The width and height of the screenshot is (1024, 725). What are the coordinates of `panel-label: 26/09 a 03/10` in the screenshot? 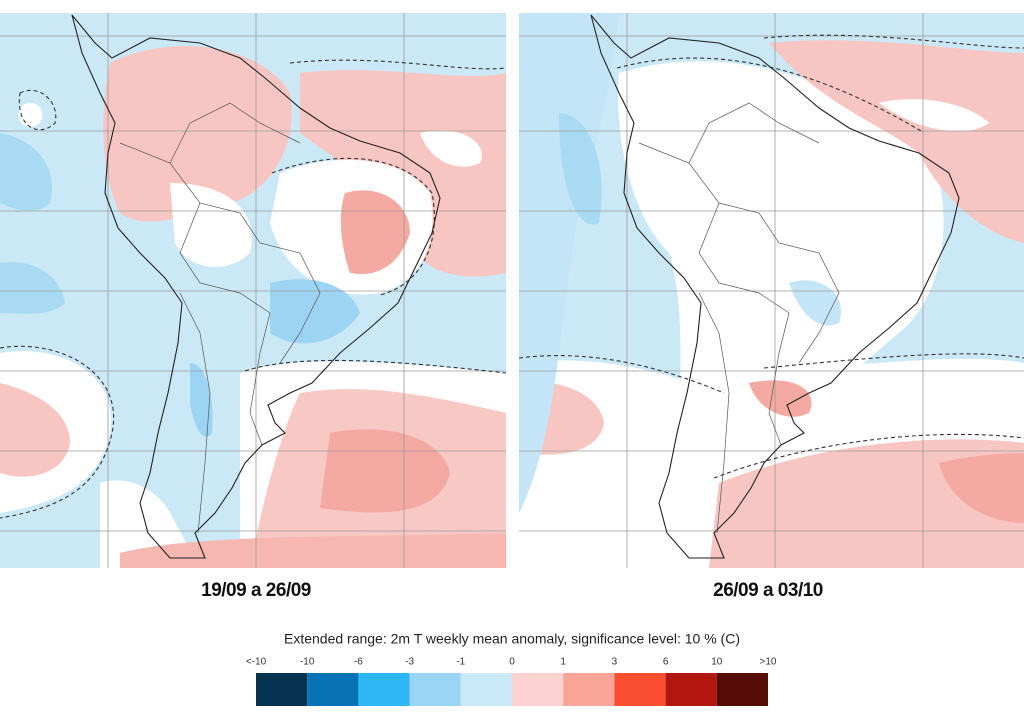 It's located at (768, 590).